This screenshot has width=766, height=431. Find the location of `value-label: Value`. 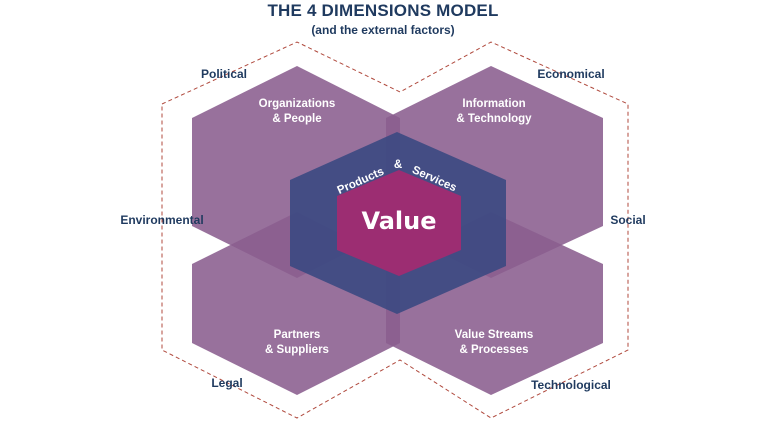

value-label: Value is located at coordinates (398, 221).